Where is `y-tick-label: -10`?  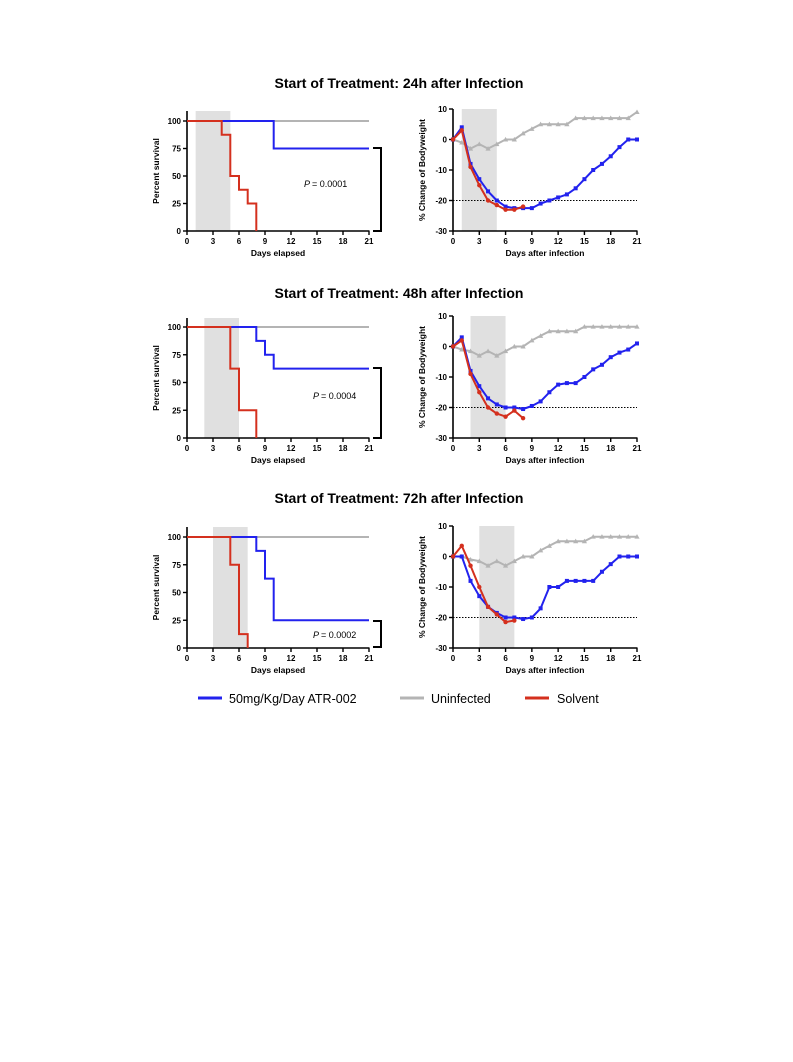 y-tick-label: -10 is located at coordinates (441, 587).